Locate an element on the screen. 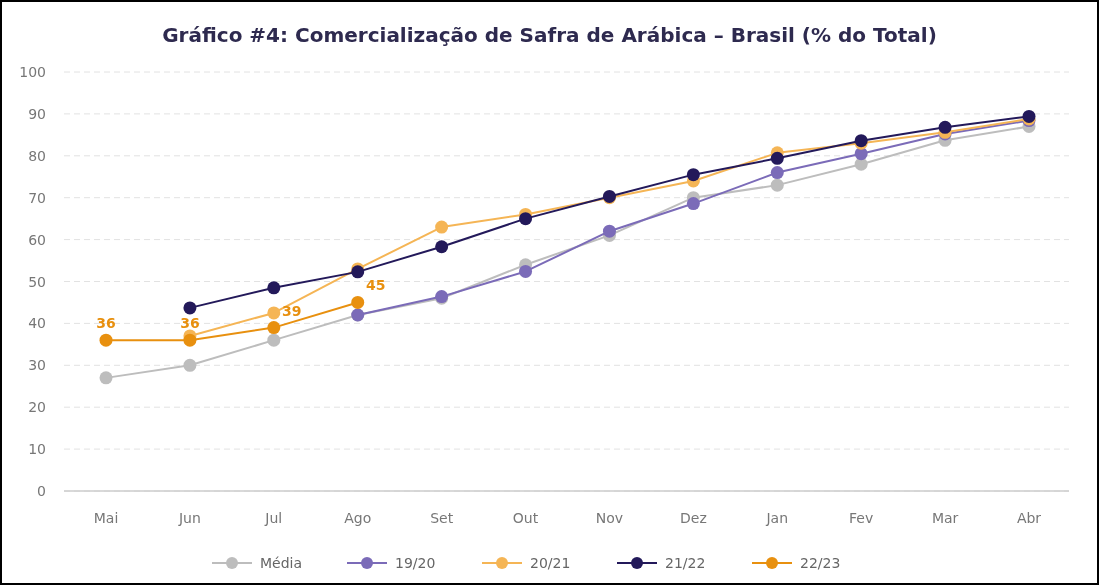 This screenshot has height=585, width=1099. y-tick-label: 80 is located at coordinates (37, 155).